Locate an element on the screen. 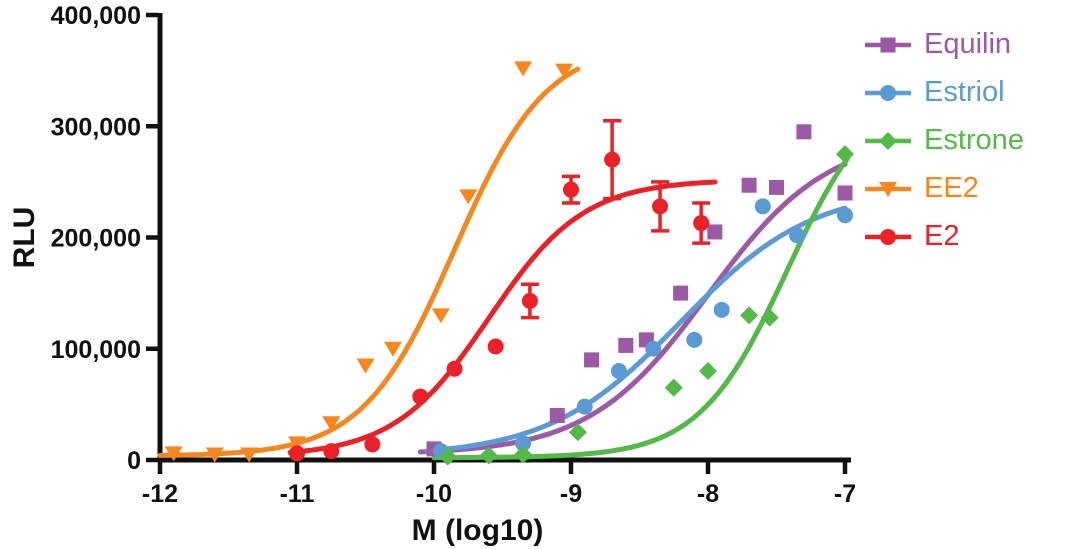 The height and width of the screenshot is (549, 1080). y-tick-label: 100,000 is located at coordinates (96, 350).